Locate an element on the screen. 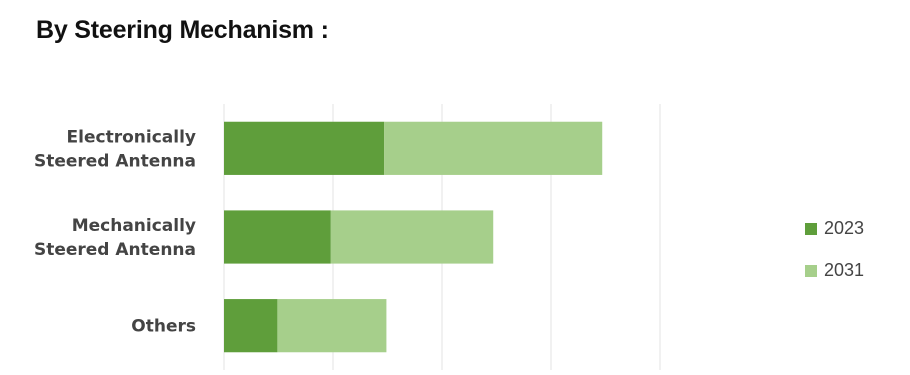 Image resolution: width=910 pixels, height=375 pixels. category-label: Mechanically is located at coordinates (134, 226).